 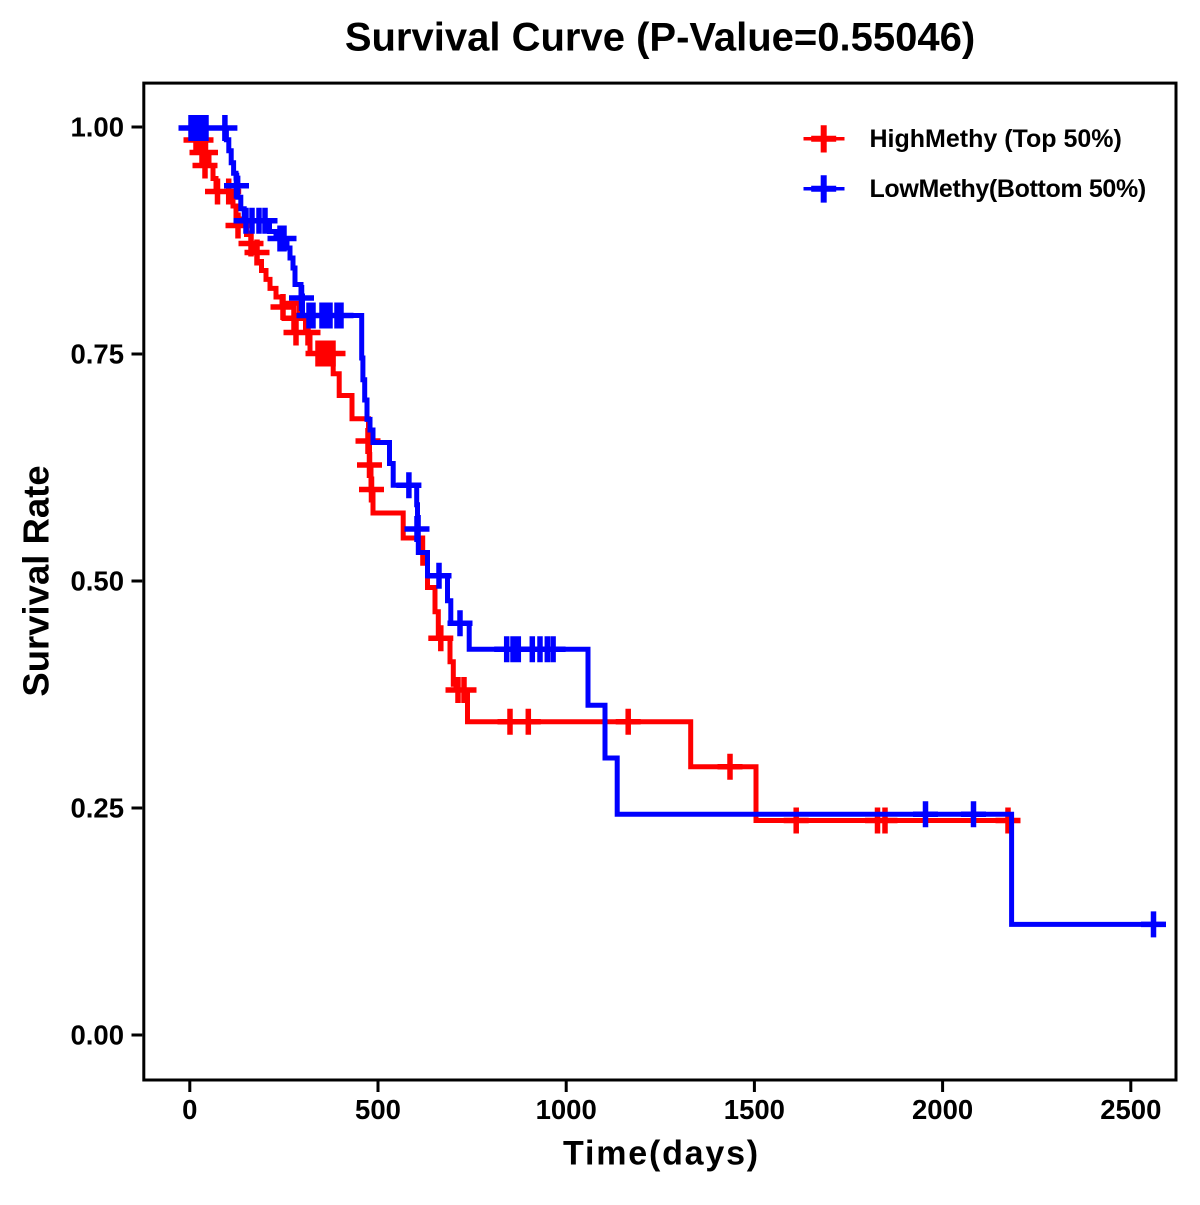 What do you see at coordinates (1008, 189) in the screenshot?
I see `svg-text: LowMethy(Bottom 50%)` at bounding box center [1008, 189].